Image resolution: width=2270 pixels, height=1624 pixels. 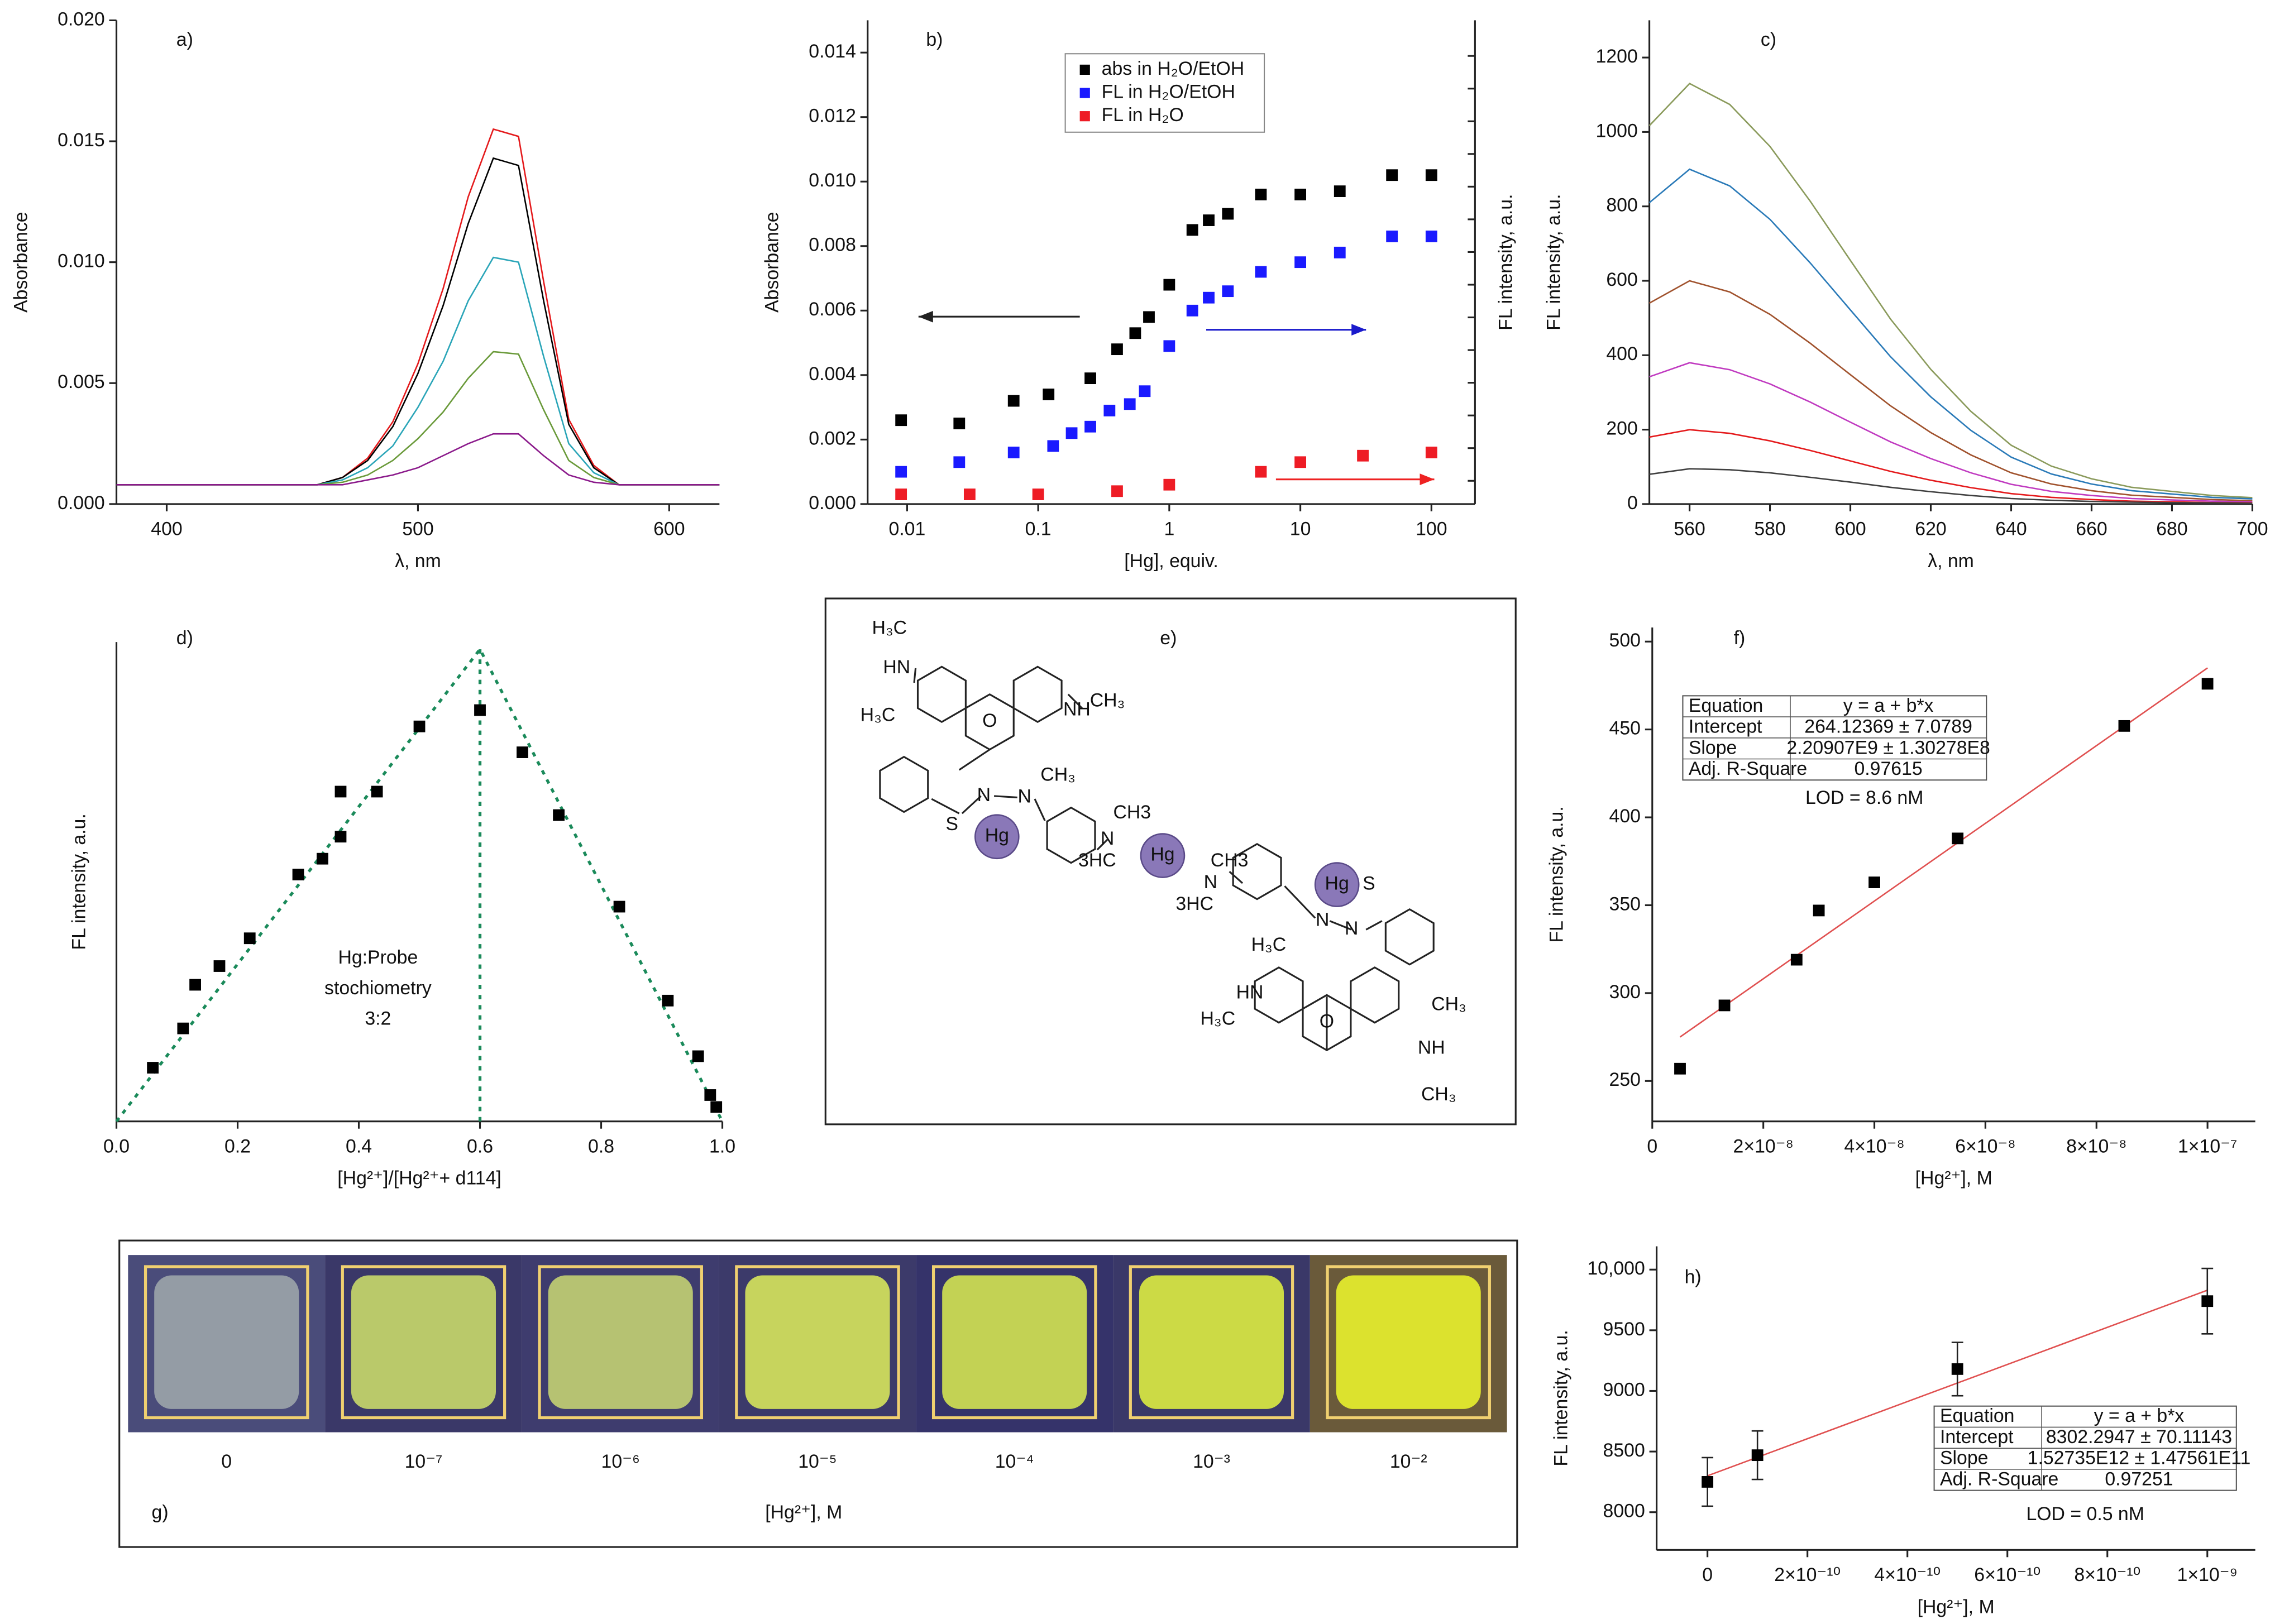 What do you see at coordinates (989, 720) in the screenshot?
I see `atom-label: O` at bounding box center [989, 720].